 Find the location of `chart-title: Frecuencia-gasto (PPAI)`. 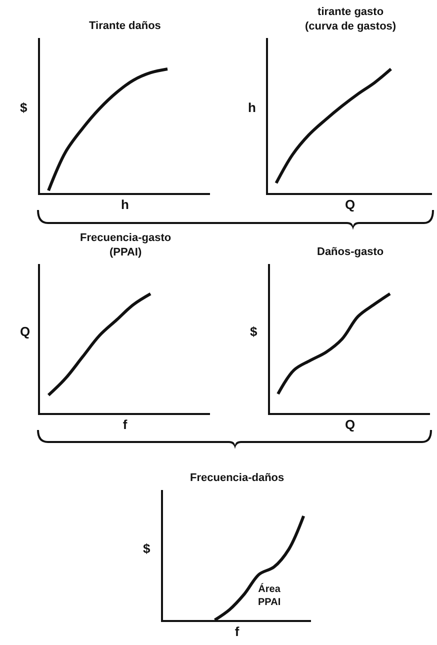

chart-title: Frecuencia-gasto (PPAI) is located at coordinates (126, 245).